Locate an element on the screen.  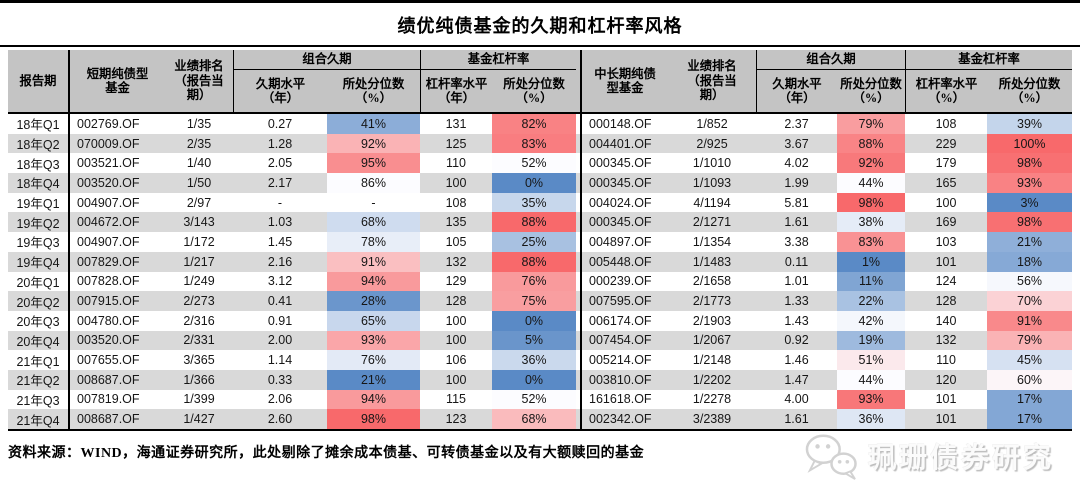
short-fund-code-cell: 008687.OF is located at coordinates (117, 419).